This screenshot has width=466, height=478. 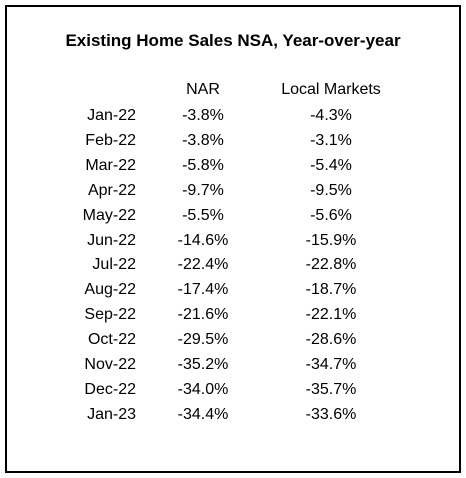 I want to click on table-cell: -22.4%, so click(x=203, y=265).